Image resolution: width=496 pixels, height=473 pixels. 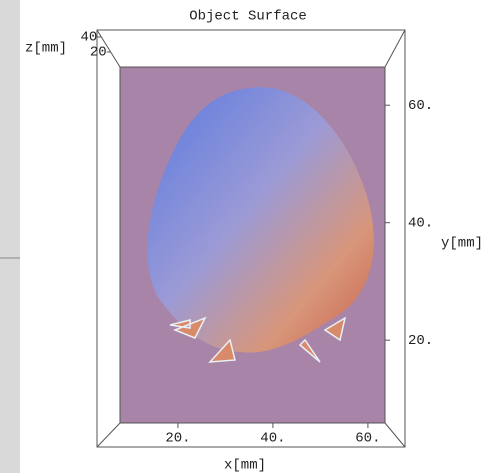 What do you see at coordinates (10, 236) in the screenshot?
I see `left-strip` at bounding box center [10, 236].